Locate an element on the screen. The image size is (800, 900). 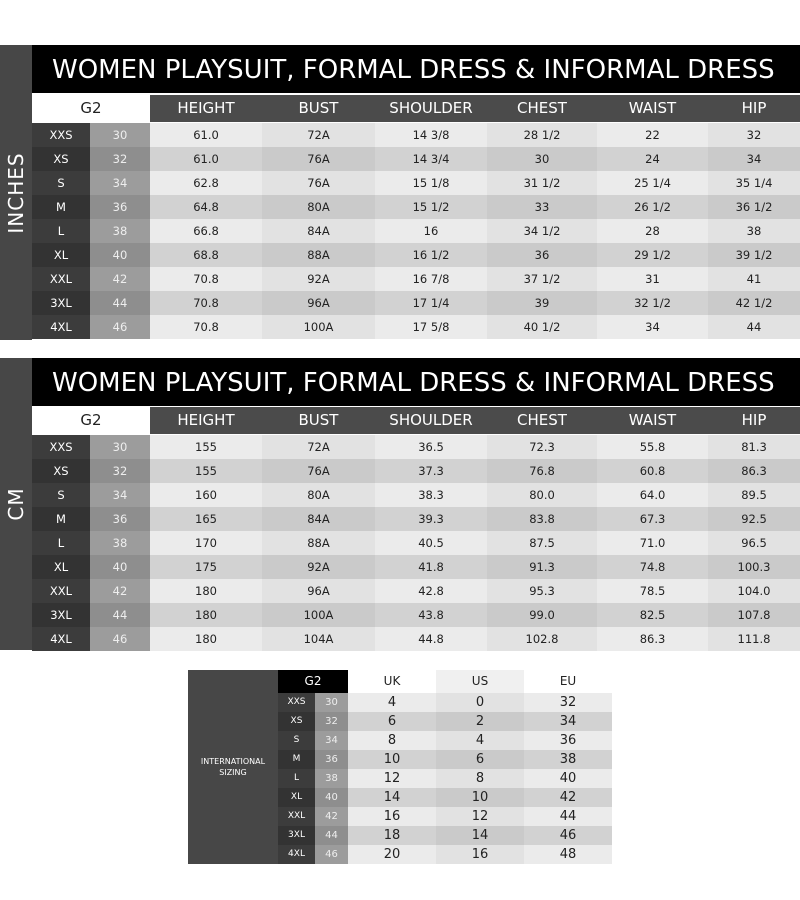
cell-waist: 60.8 is located at coordinates (652, 471).